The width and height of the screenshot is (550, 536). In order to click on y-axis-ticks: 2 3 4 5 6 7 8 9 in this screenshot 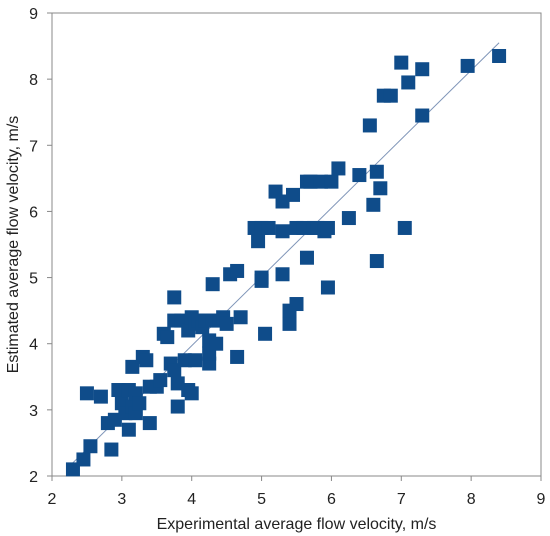, I will do `click(40, 246)`.